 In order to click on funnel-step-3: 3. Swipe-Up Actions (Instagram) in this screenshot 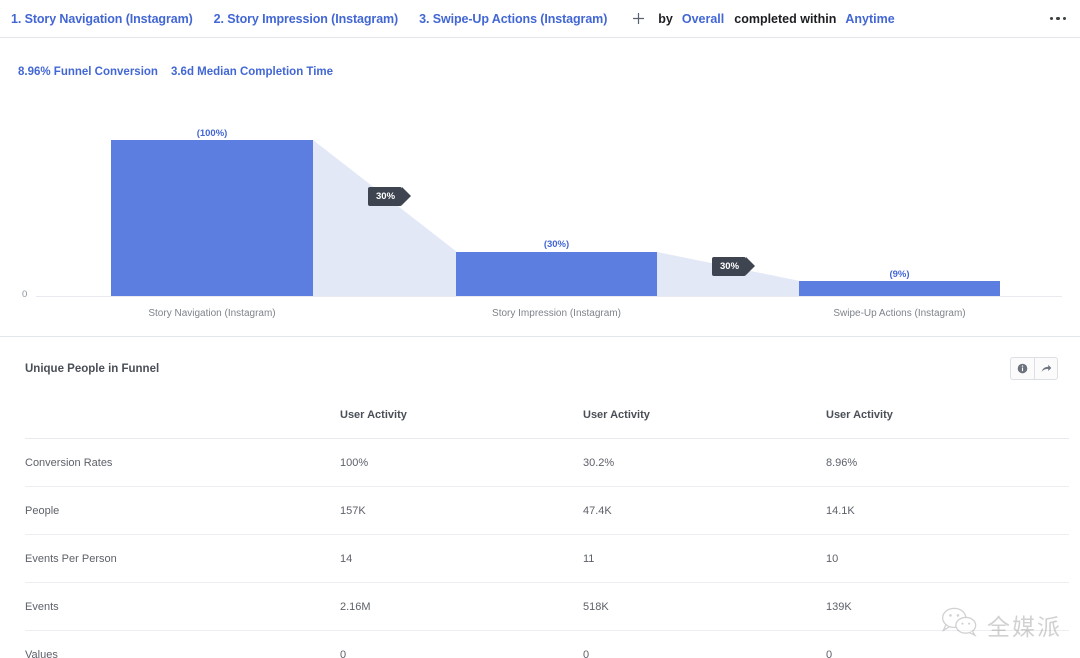, I will do `click(513, 18)`.